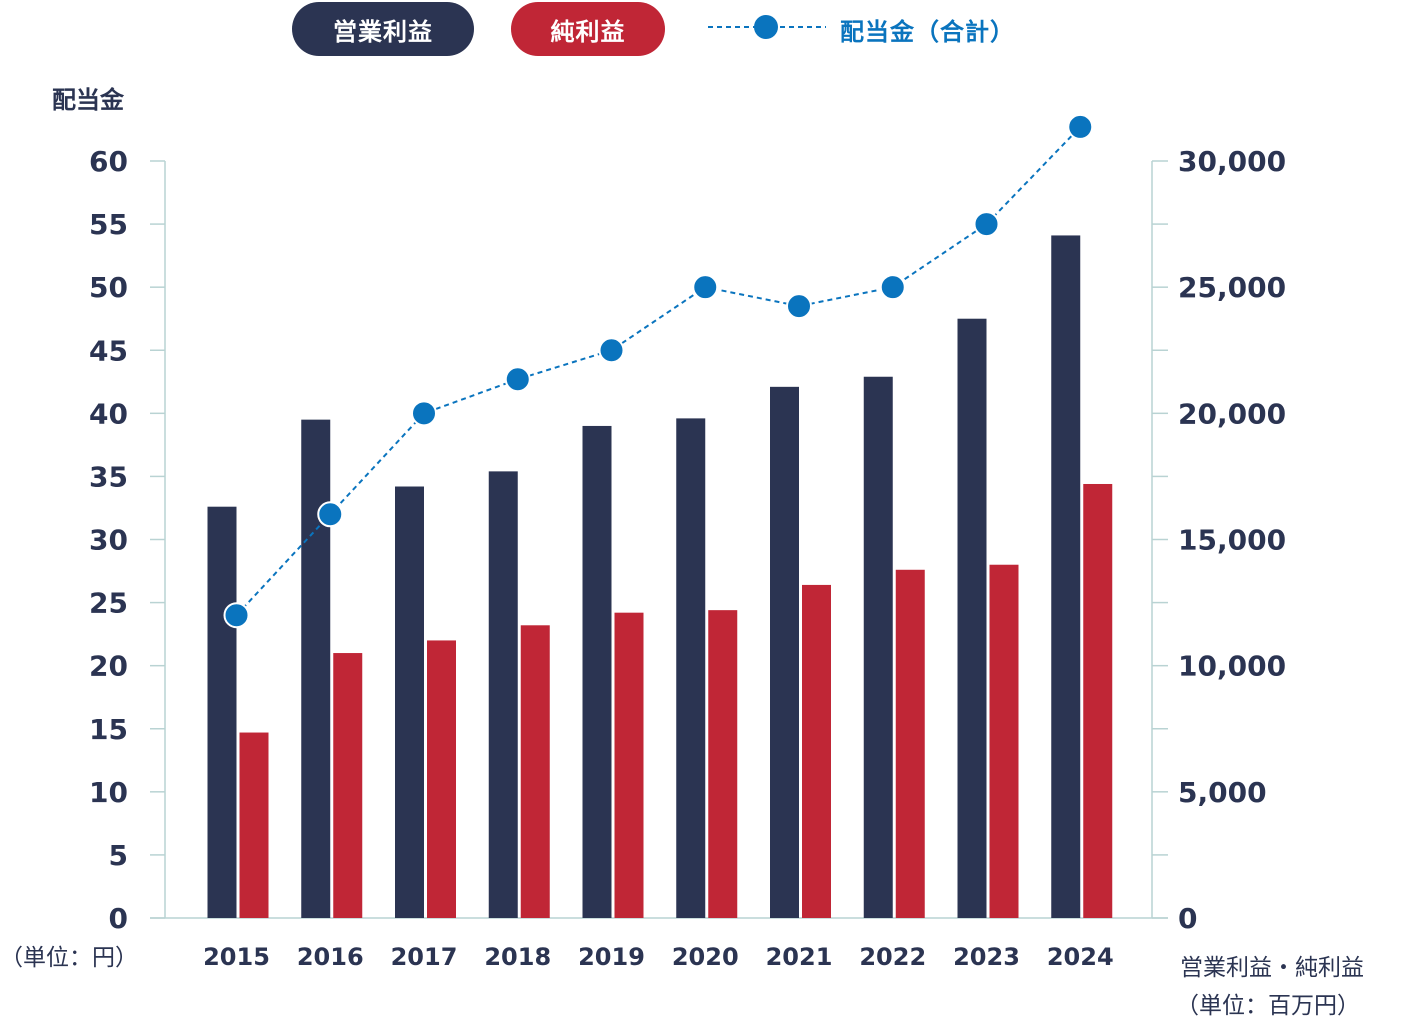  What do you see at coordinates (118, 855) in the screenshot?
I see `left-tick-label: 5` at bounding box center [118, 855].